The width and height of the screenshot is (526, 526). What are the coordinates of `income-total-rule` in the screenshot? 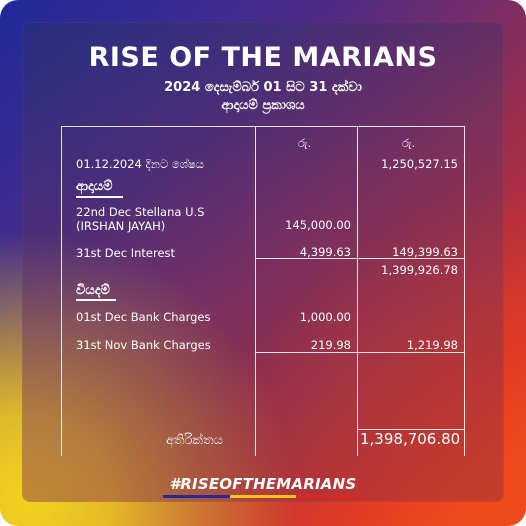 It's located at (360, 258).